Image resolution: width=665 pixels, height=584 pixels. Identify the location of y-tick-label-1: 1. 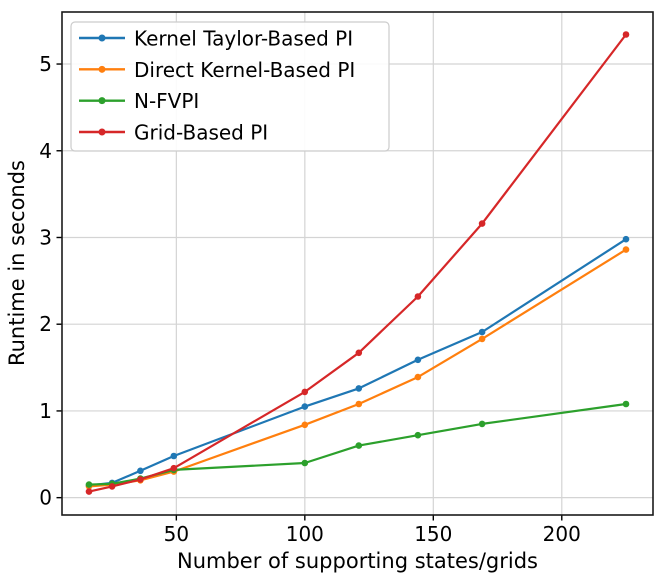
(45, 411).